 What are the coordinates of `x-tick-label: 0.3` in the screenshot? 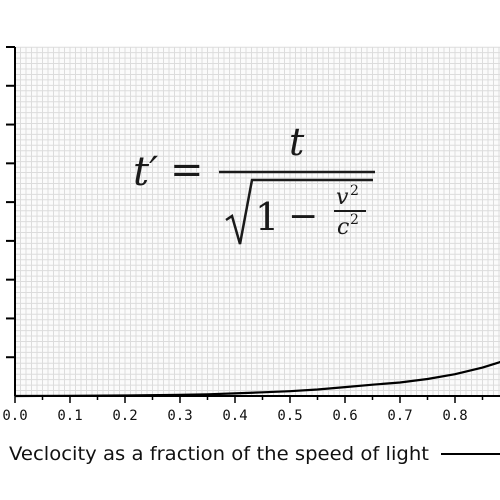 It's located at (179, 416).